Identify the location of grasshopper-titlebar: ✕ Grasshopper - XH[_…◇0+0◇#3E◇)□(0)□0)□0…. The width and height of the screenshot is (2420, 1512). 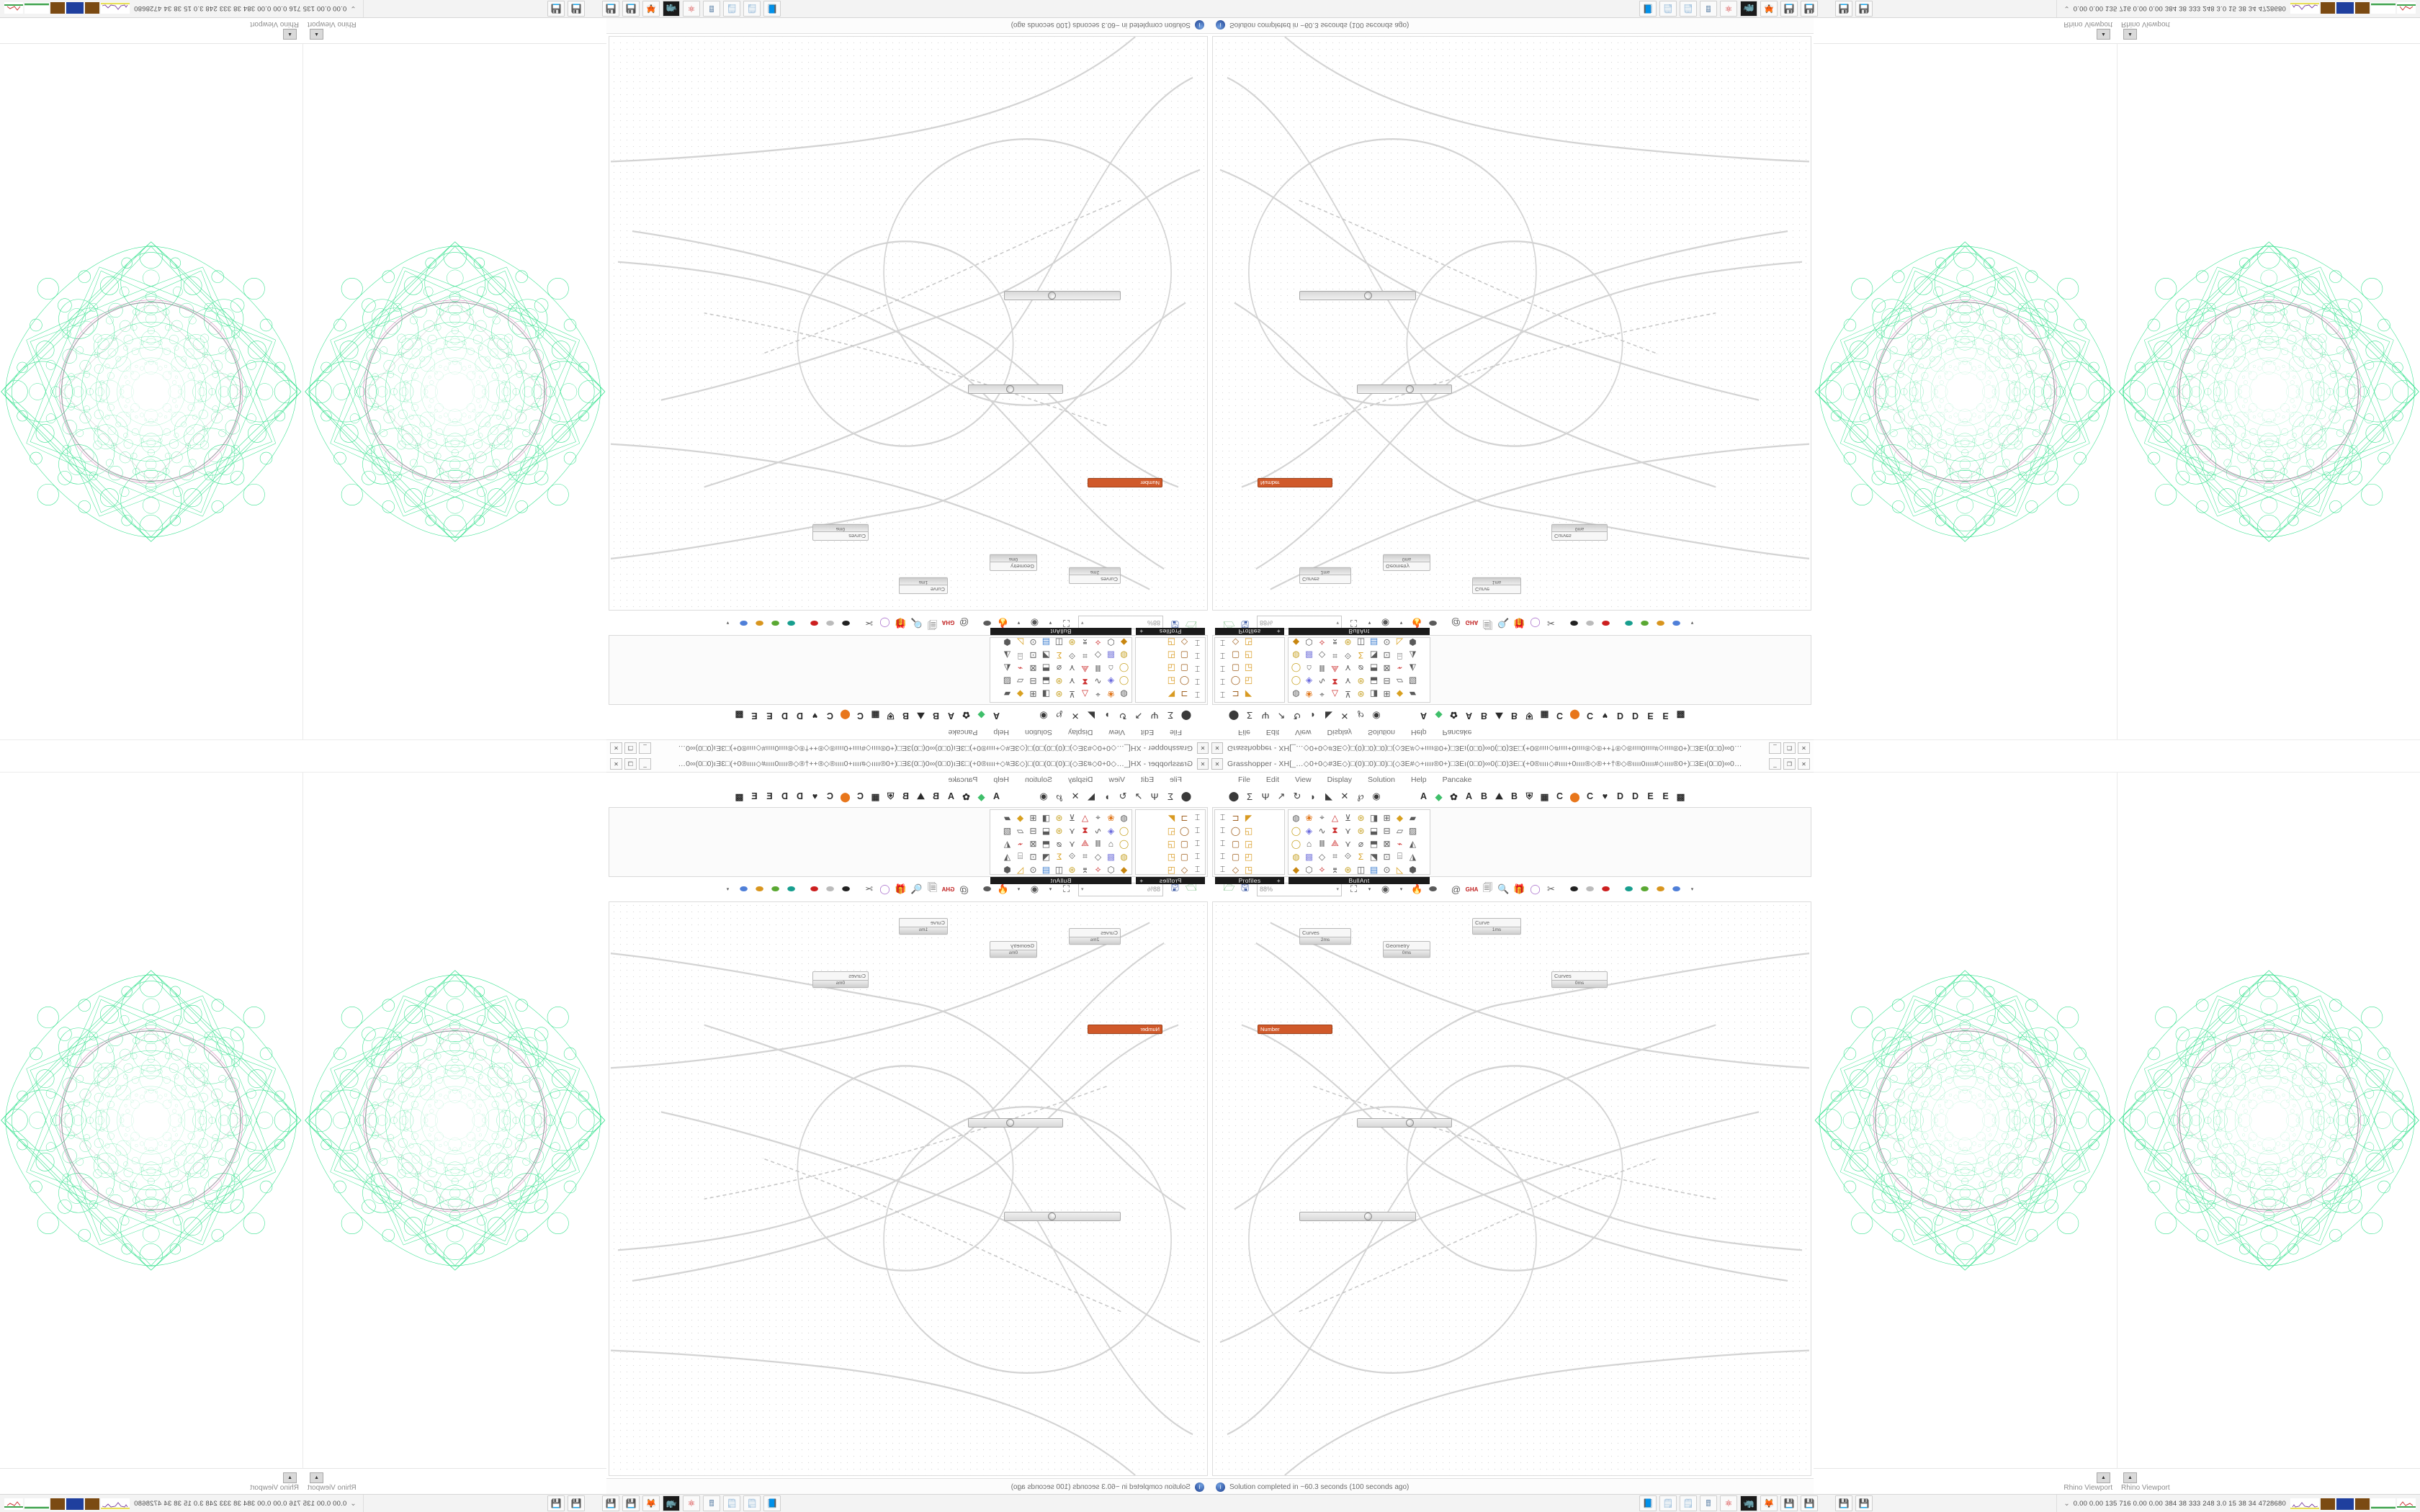
(1512, 747).